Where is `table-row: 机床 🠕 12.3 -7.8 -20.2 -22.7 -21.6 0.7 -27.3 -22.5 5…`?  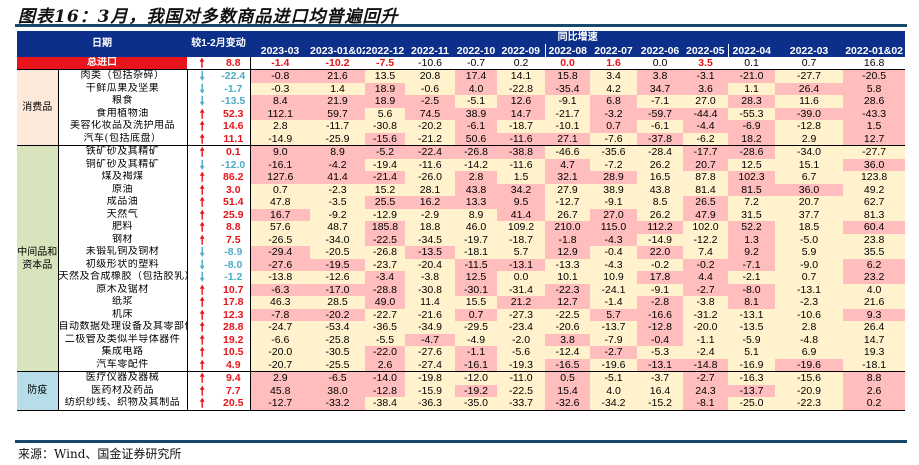
table-row: 机床 🠕 12.3 -7.8 -20.2 -22.7 -21.6 0.7 -27.3 -22.5 5… is located at coordinates (461, 314).